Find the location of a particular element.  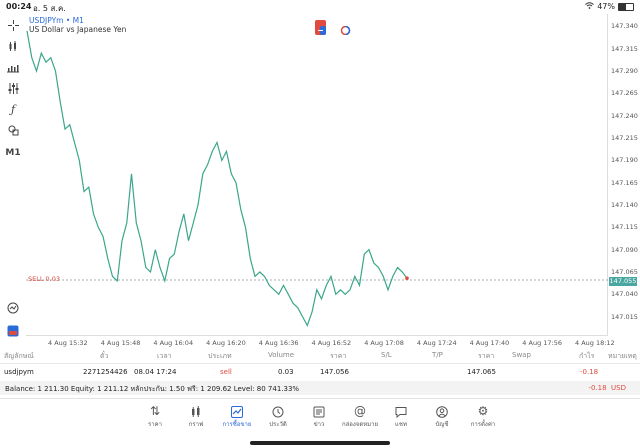

x-tick-label: 4 Aug 17:40 is located at coordinates (489, 343).